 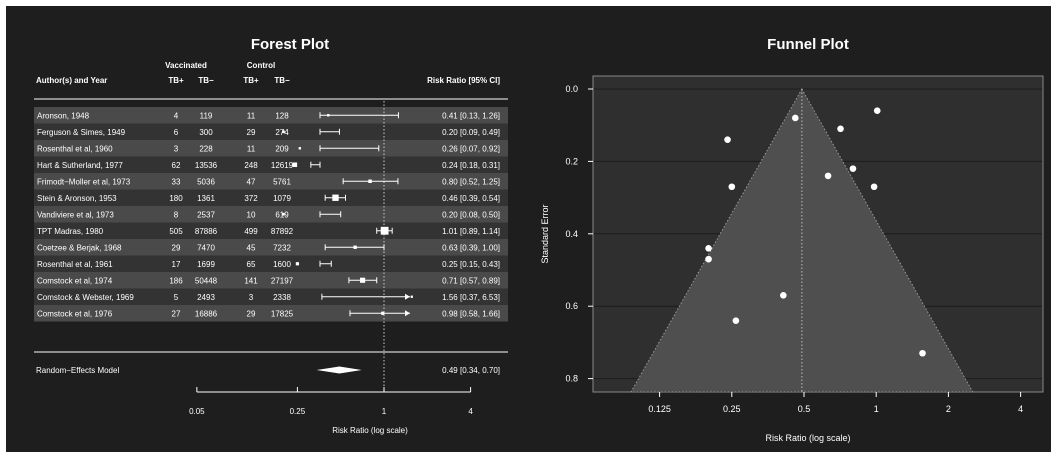 What do you see at coordinates (251, 115) in the screenshot?
I see `ctrl-tb-pos: 11` at bounding box center [251, 115].